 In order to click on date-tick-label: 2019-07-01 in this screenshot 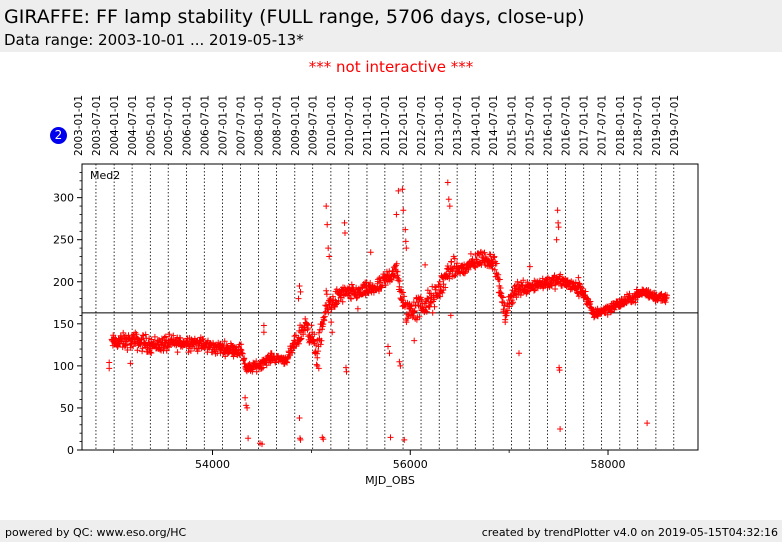, I will do `click(675, 125)`.